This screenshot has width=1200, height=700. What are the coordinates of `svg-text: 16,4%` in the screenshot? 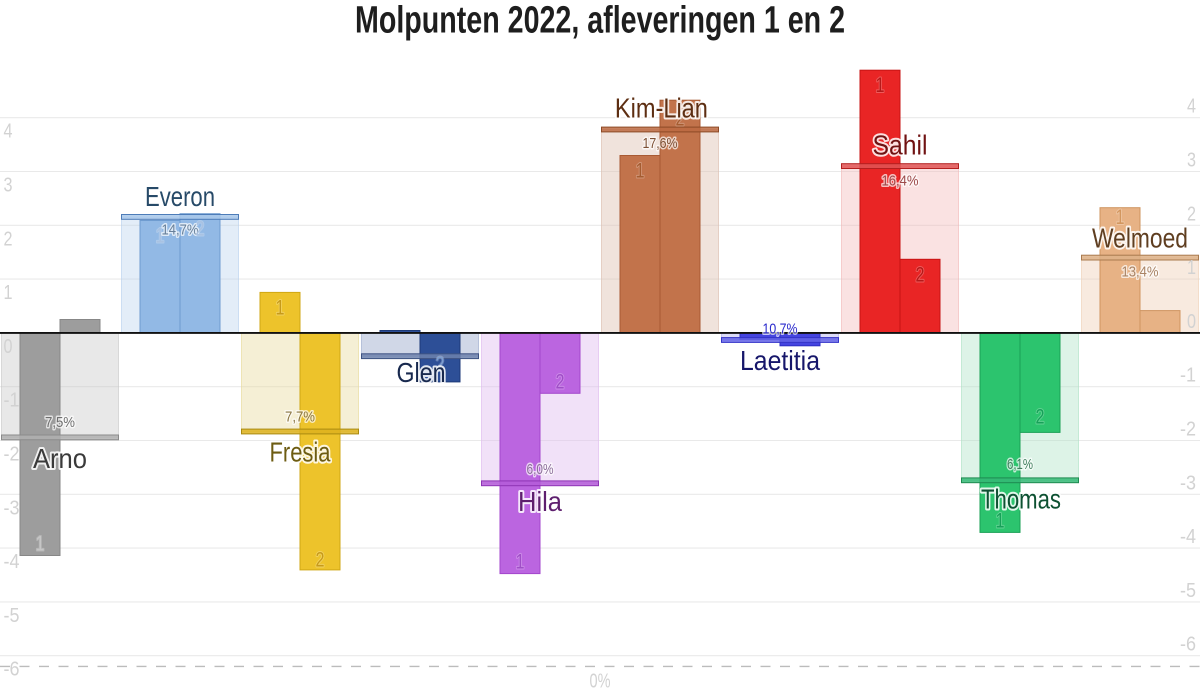 It's located at (900, 180).